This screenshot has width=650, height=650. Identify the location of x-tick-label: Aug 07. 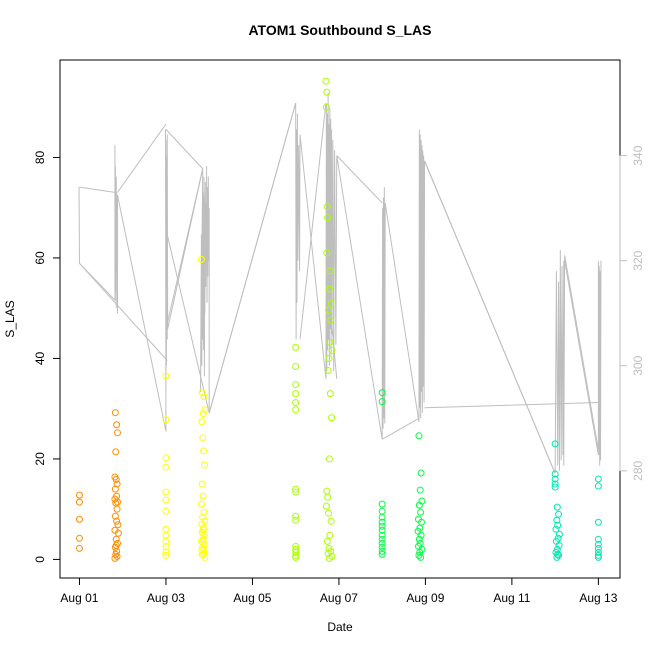
(339, 598).